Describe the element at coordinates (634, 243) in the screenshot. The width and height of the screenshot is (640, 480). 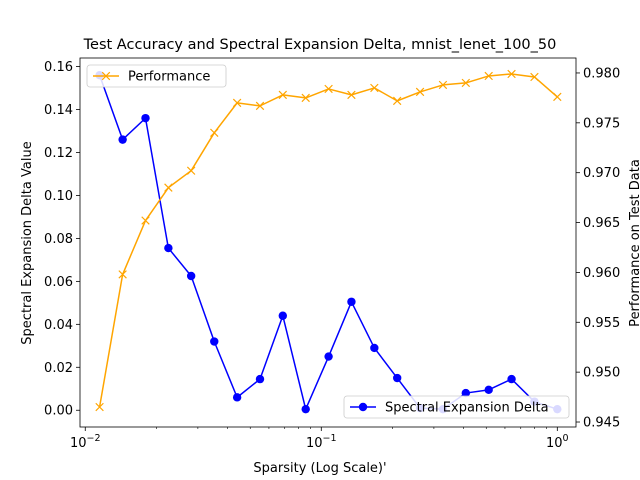
I see `y-axis-right-label: Performance on Test Data` at that location.